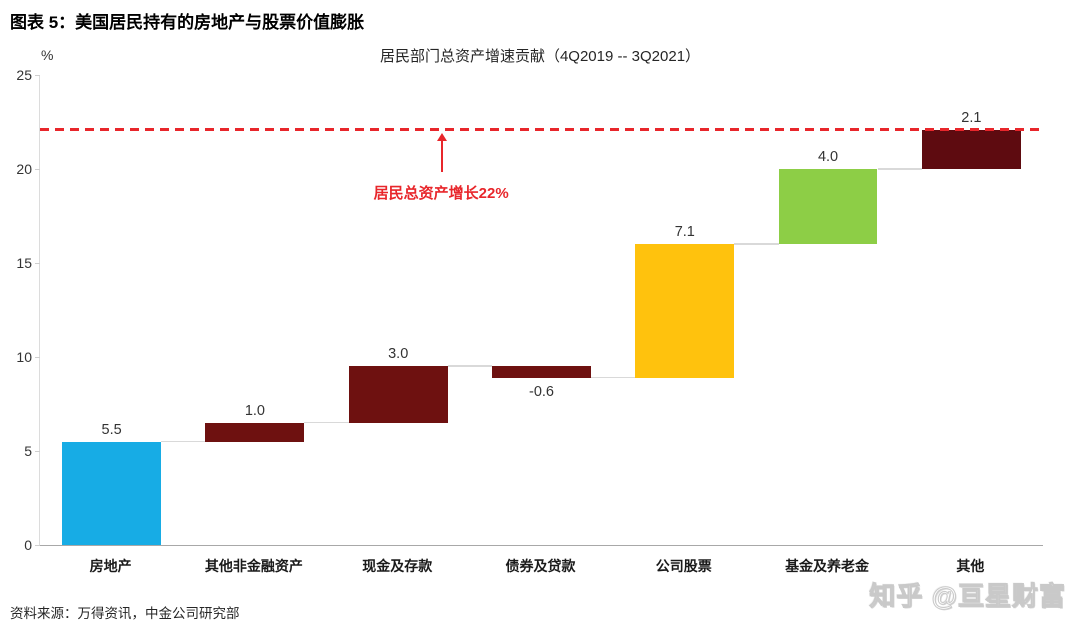 Image resolution: width=1080 pixels, height=642 pixels. What do you see at coordinates (28, 545) in the screenshot?
I see `y-tick-label: 0` at bounding box center [28, 545].